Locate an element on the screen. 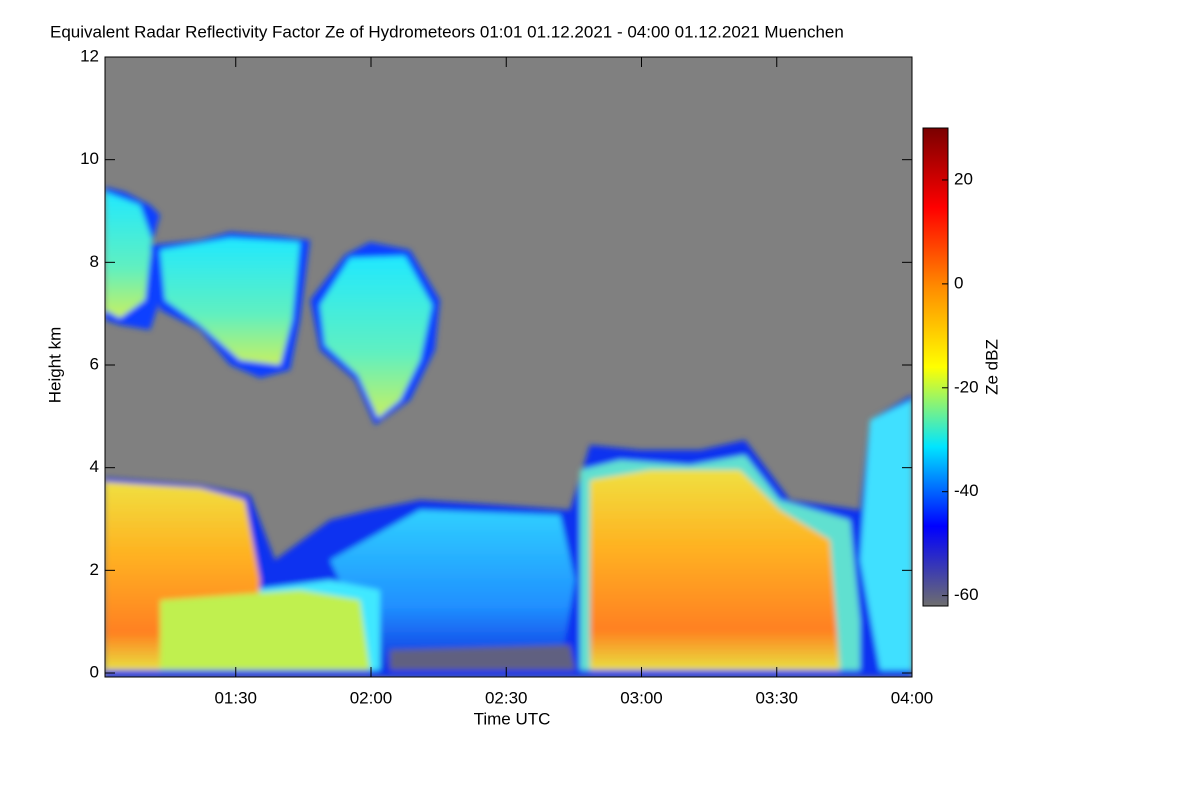 The width and height of the screenshot is (1200, 800). colorbar-label: Ze dBZ is located at coordinates (991, 367).